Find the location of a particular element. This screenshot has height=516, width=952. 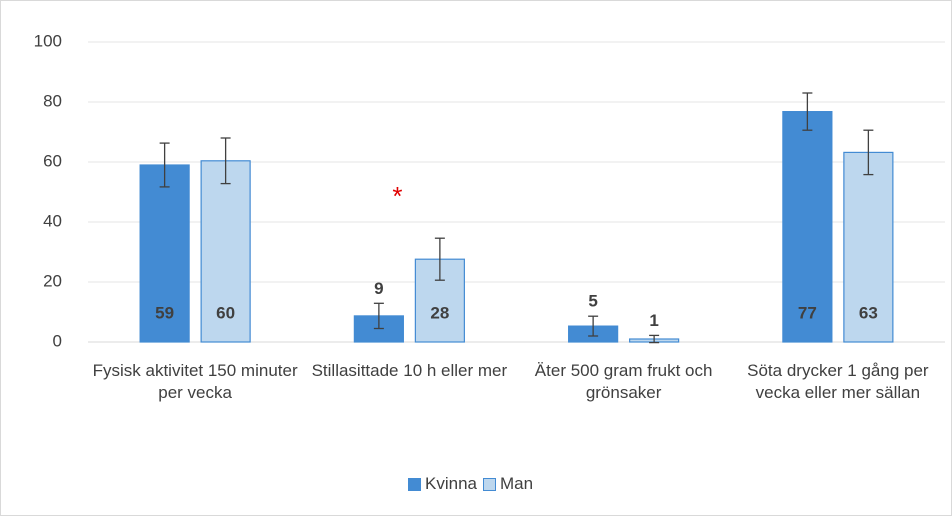

legend-label: Kvinna is located at coordinates (451, 483).